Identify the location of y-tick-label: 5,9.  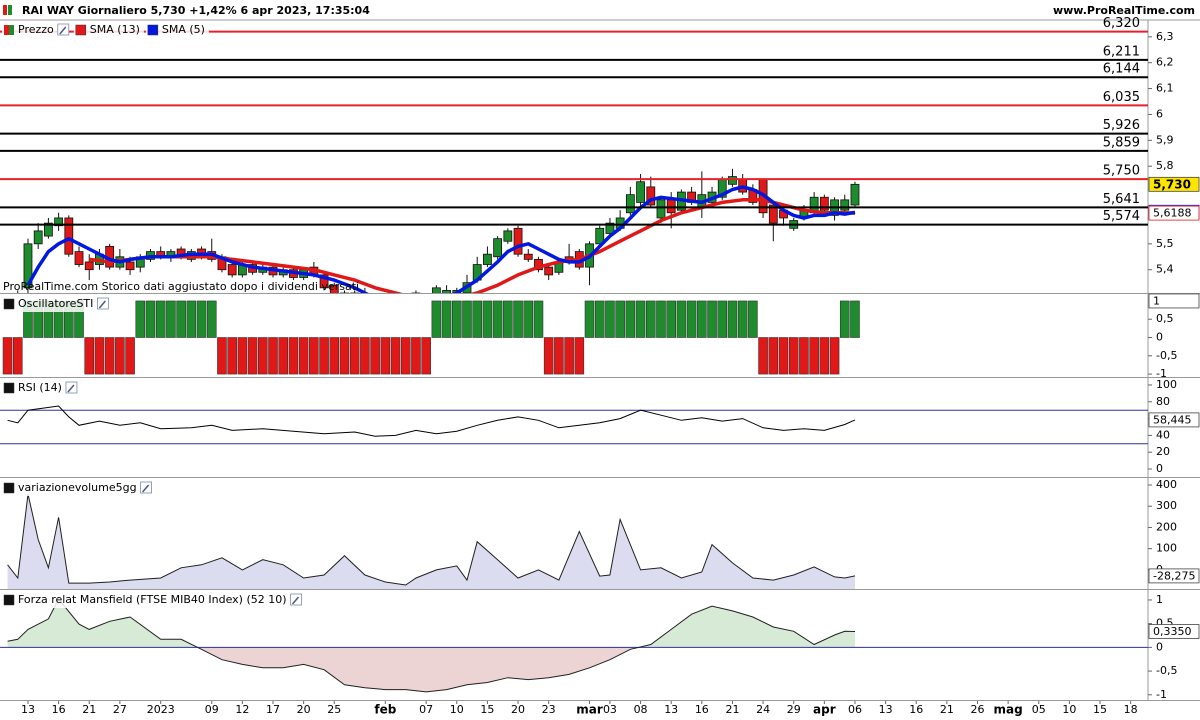
(1165, 139).